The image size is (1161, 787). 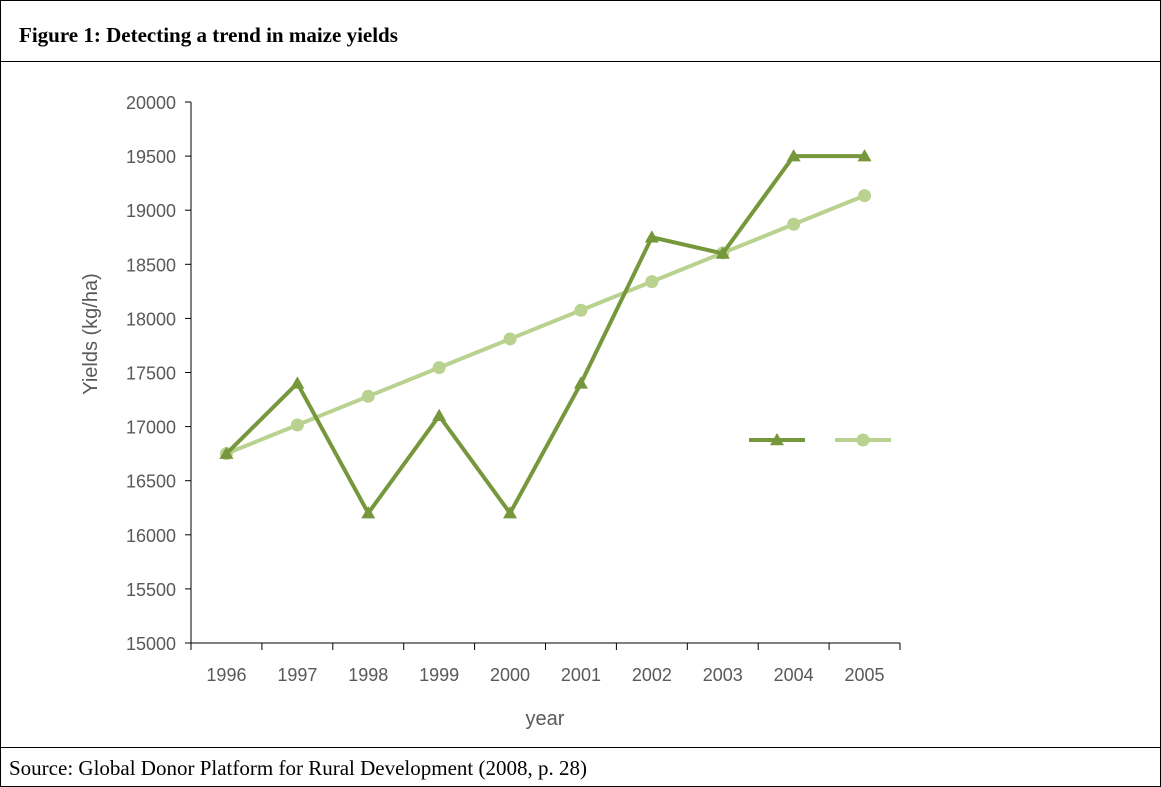 I want to click on y-tick-label: 16500, so click(x=151, y=482).